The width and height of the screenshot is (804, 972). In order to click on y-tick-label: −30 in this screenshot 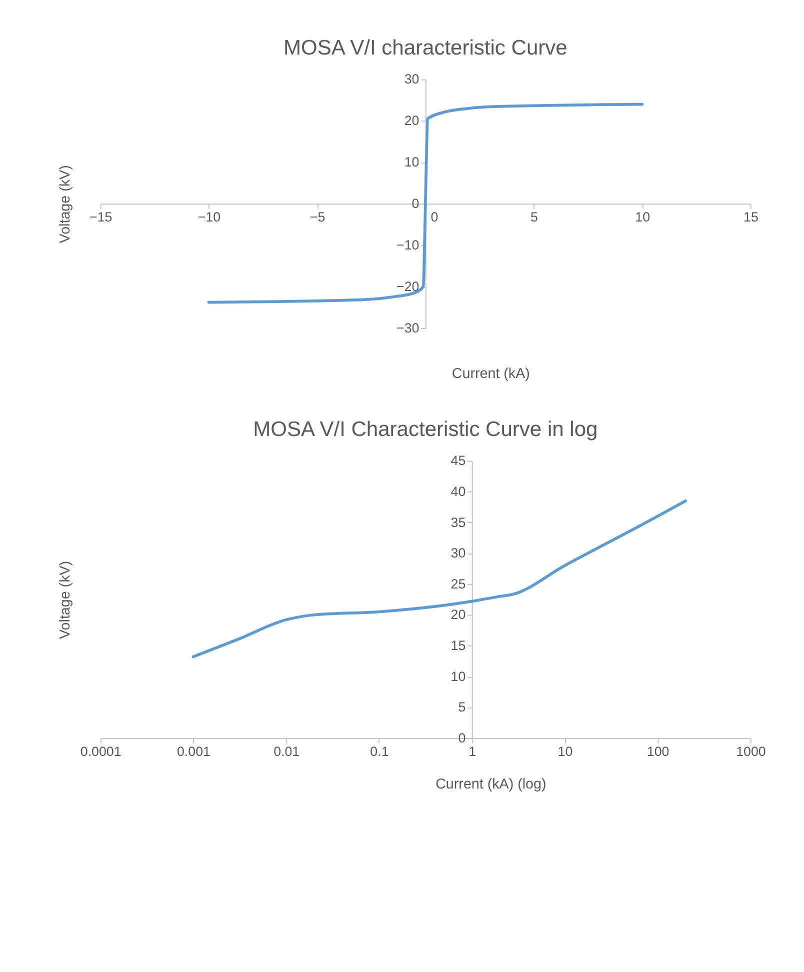, I will do `click(408, 328)`.